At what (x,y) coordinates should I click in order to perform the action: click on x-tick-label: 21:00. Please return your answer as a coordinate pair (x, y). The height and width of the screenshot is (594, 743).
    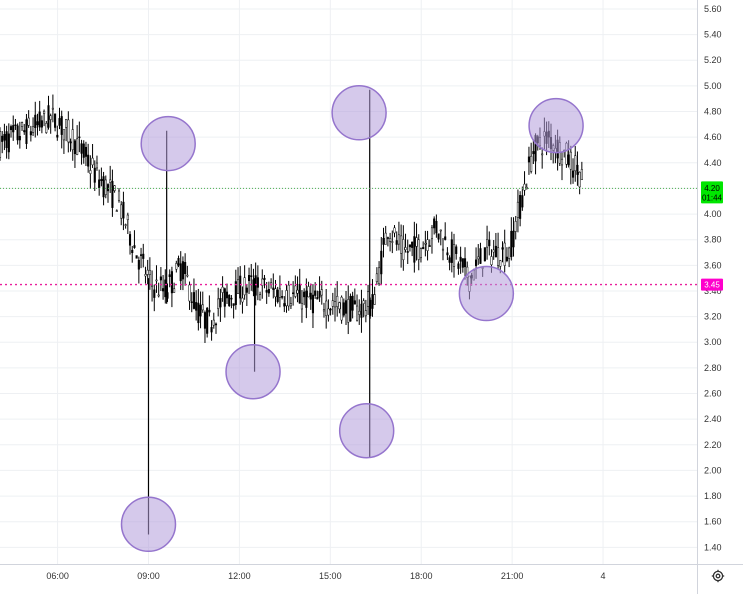
    Looking at the image, I should click on (512, 576).